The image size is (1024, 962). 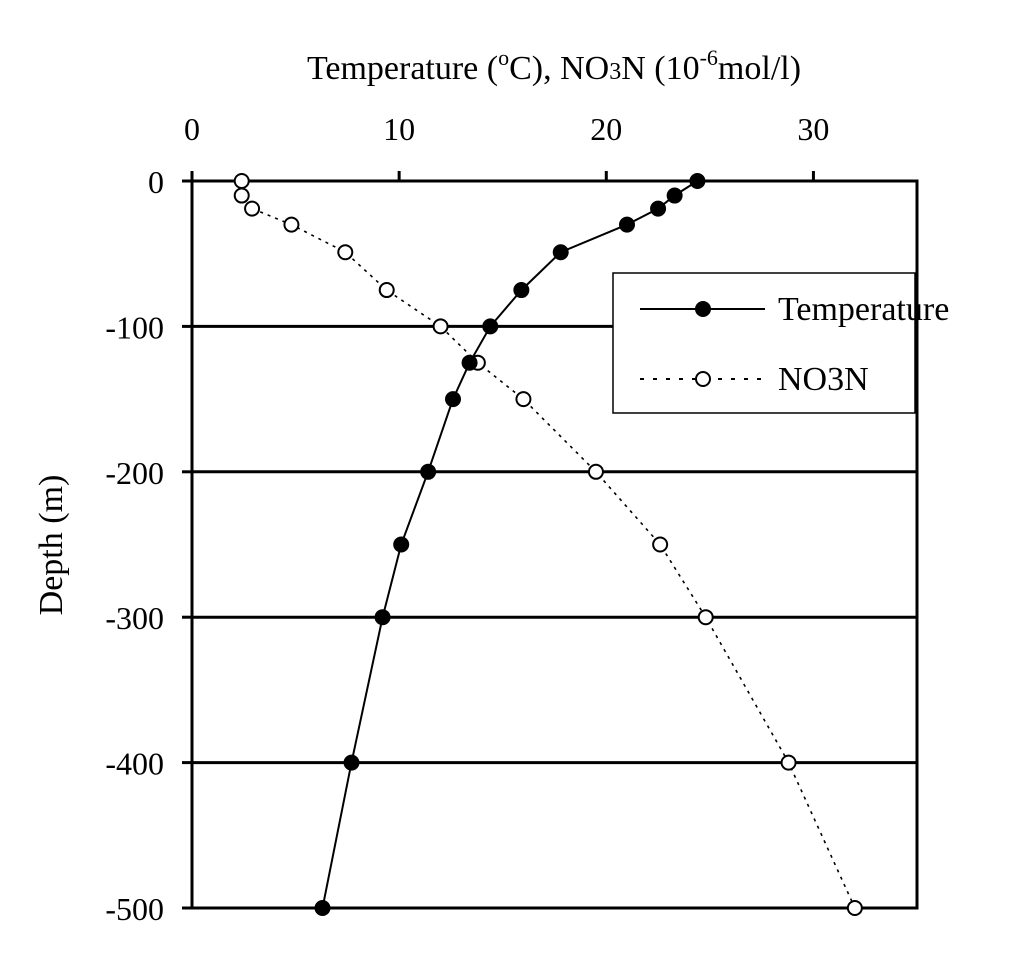 What do you see at coordinates (192, 129) in the screenshot?
I see `x-tick-label: 0` at bounding box center [192, 129].